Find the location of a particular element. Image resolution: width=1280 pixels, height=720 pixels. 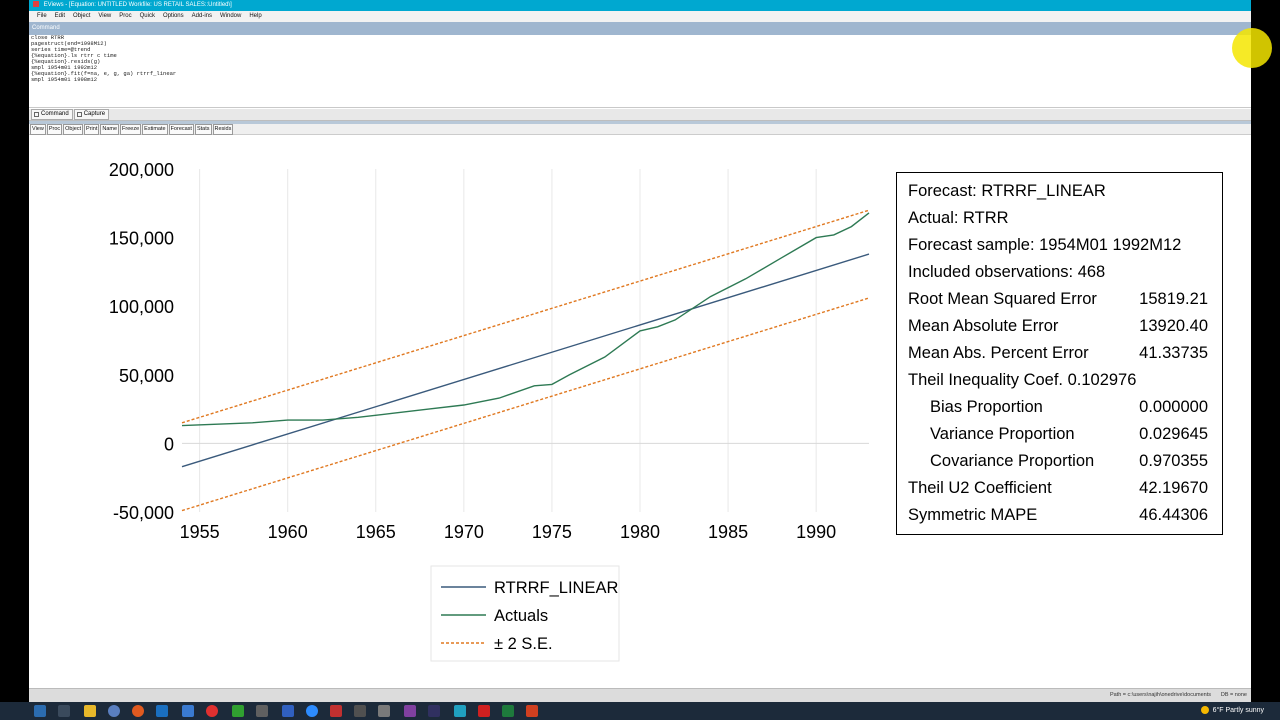

sample-label: Forecast sample: 1954M01 1992M12 is located at coordinates (1045, 245).